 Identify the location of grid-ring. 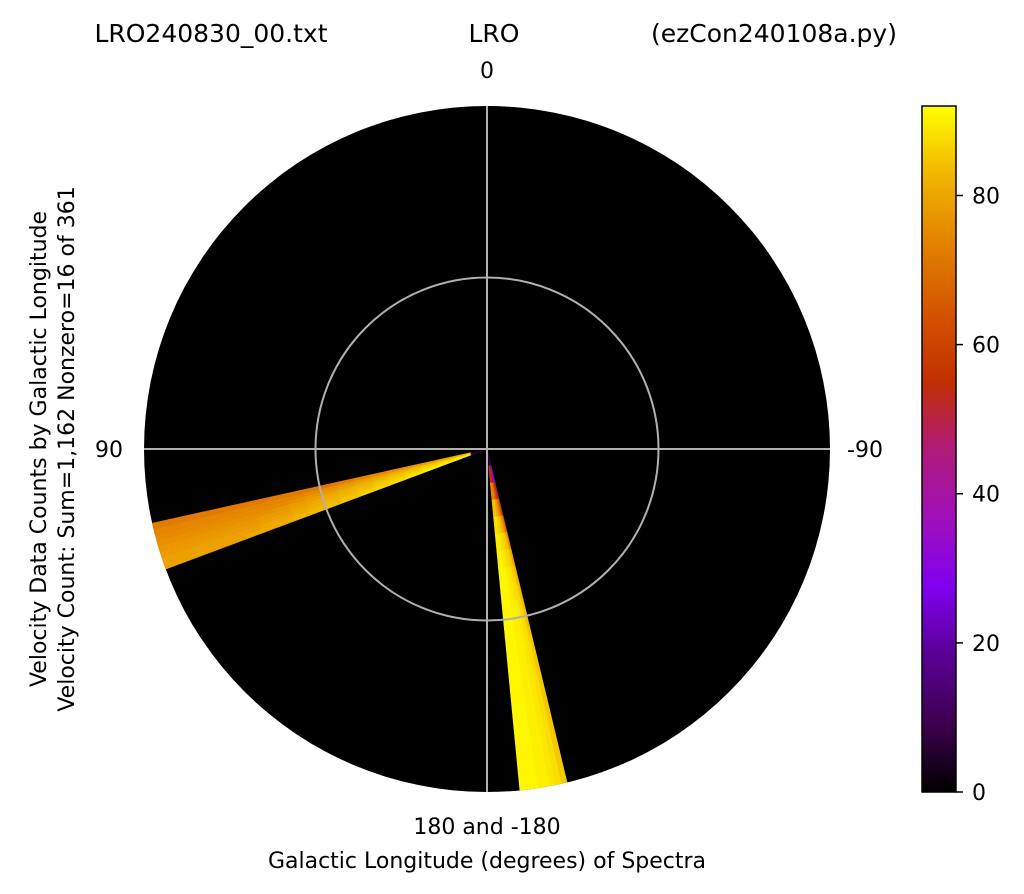
(487, 449).